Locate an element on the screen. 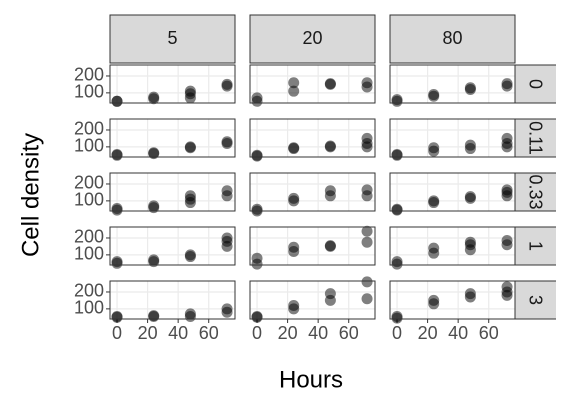  row-strips: 0 0.11 0.33 1 3 is located at coordinates (534, 192).